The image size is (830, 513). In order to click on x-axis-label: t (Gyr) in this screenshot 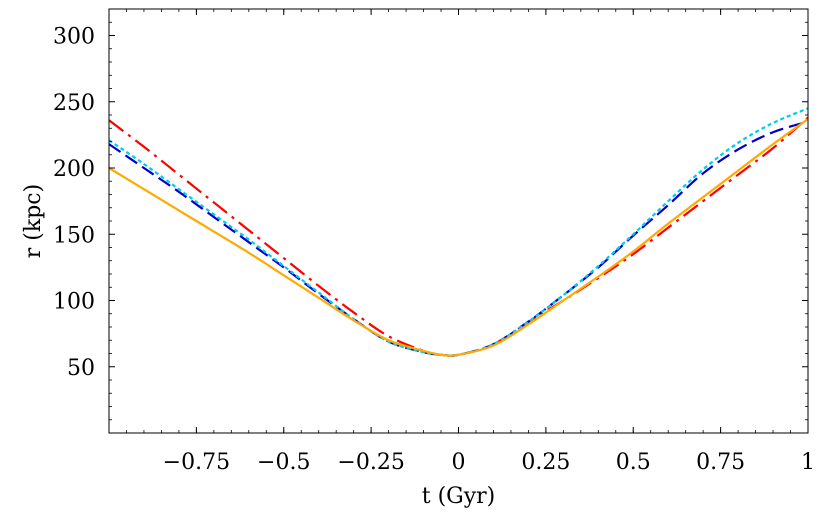, I will do `click(459, 496)`.